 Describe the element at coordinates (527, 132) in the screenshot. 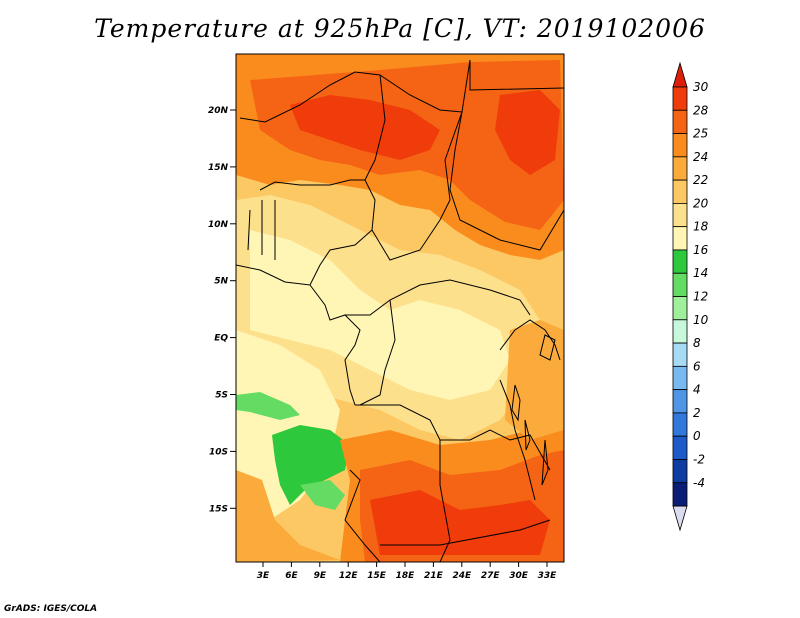

I see `temp-field-ne-hottest` at that location.